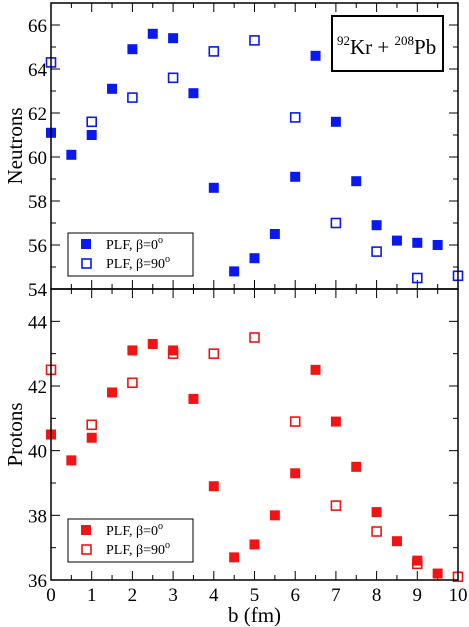  I want to click on protons-legend-text-filled: PLF, β=0, so click(132, 531).